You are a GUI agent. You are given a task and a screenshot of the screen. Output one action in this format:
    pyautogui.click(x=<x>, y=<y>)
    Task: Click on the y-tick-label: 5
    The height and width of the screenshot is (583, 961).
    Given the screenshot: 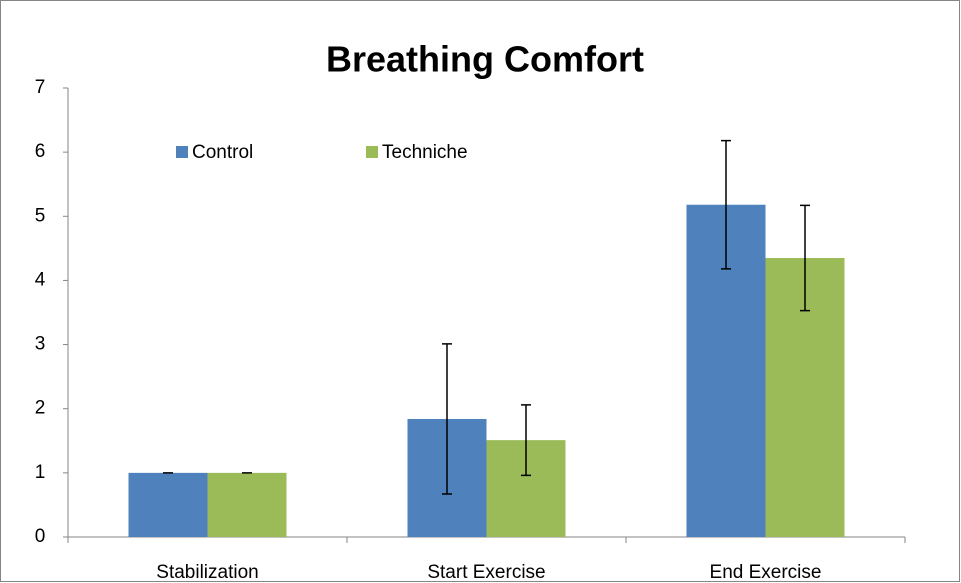 What is the action you would take?
    pyautogui.click(x=40, y=215)
    